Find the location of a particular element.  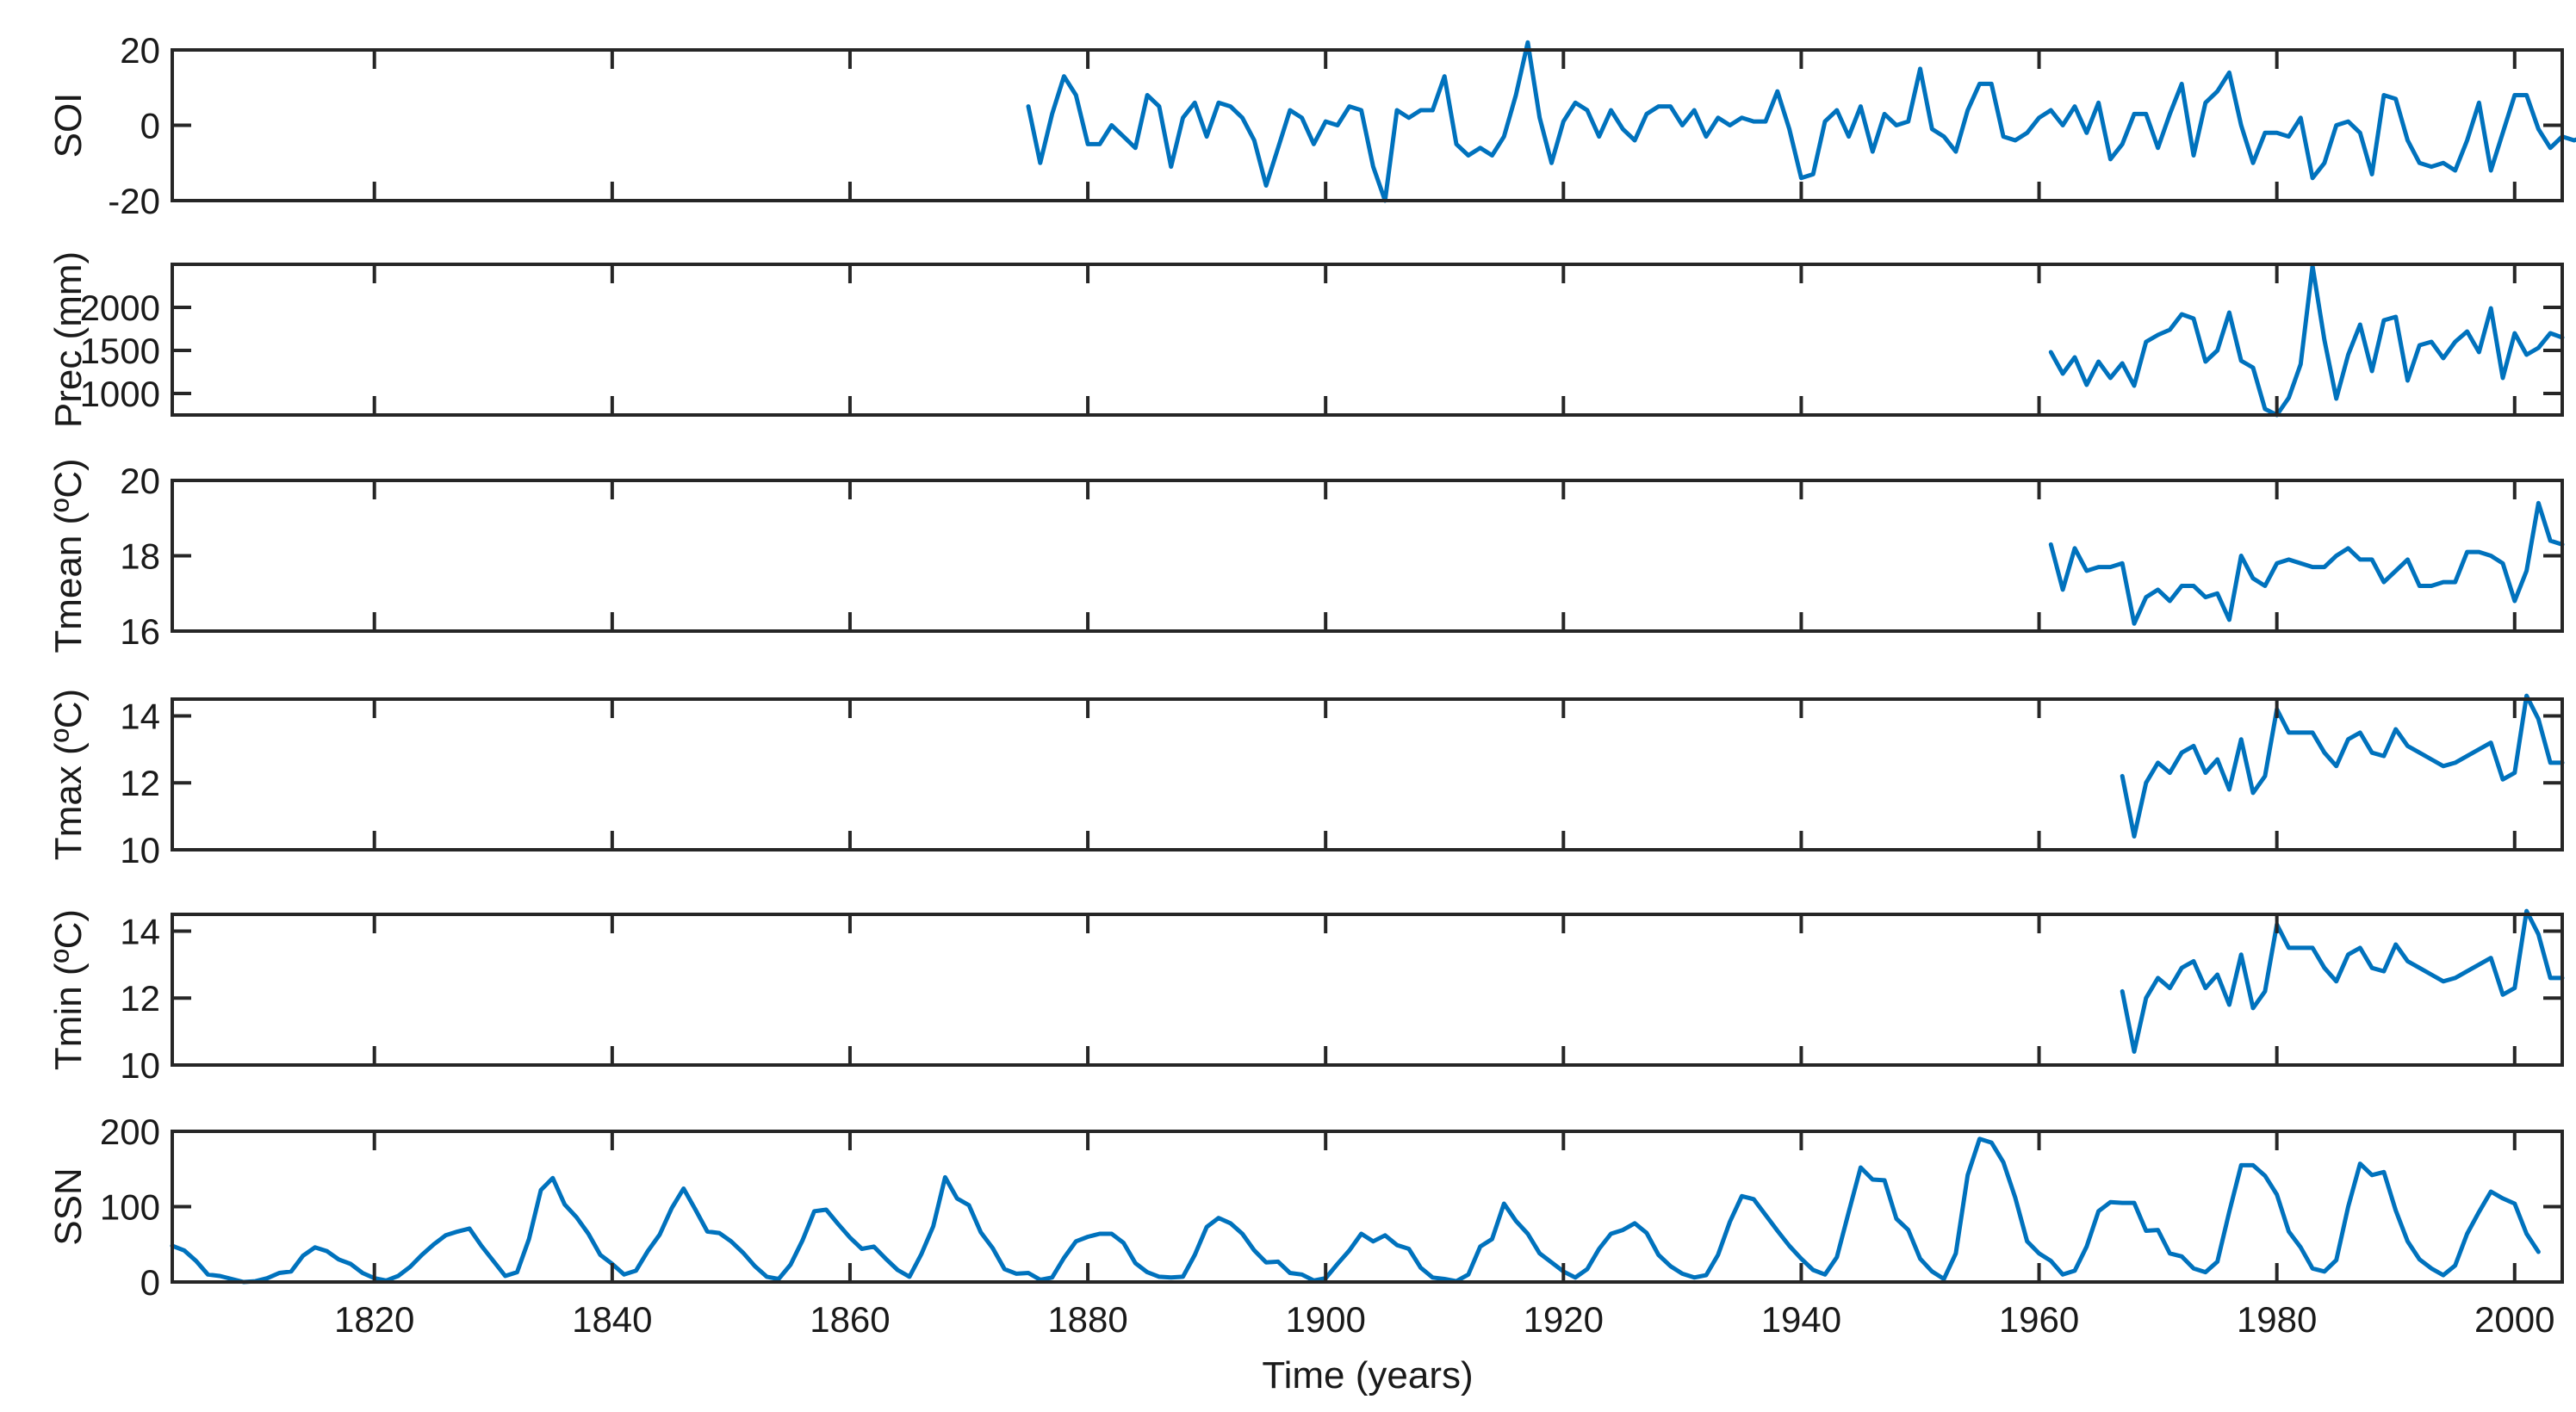

y-axis-label: Tmean (ºC) is located at coordinates (68, 555).